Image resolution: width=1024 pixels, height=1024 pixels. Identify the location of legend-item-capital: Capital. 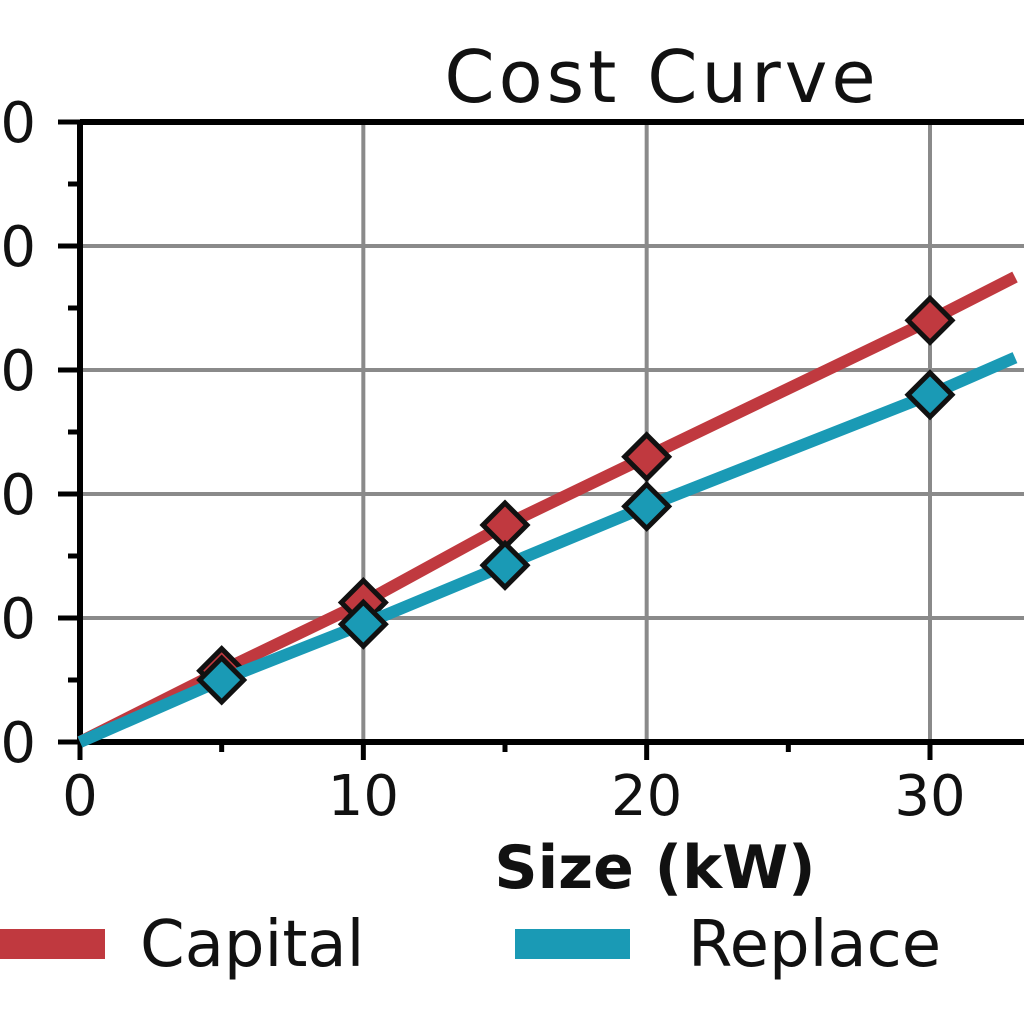
(182, 945).